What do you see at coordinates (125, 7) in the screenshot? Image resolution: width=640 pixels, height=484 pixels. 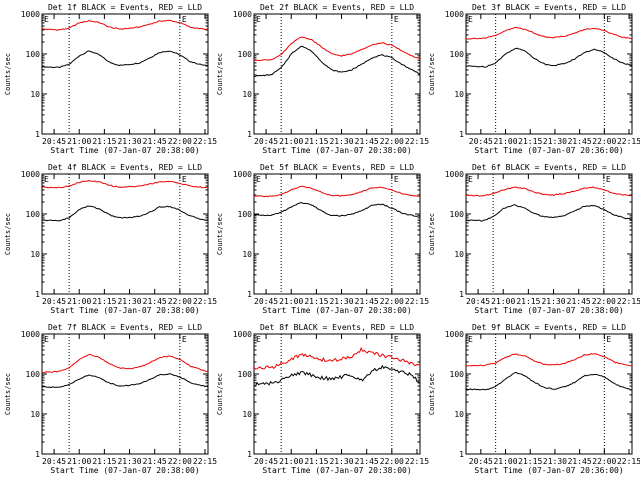 I see `panel-title: Det 1f BLACK = Events, RED = LLD` at bounding box center [125, 7].